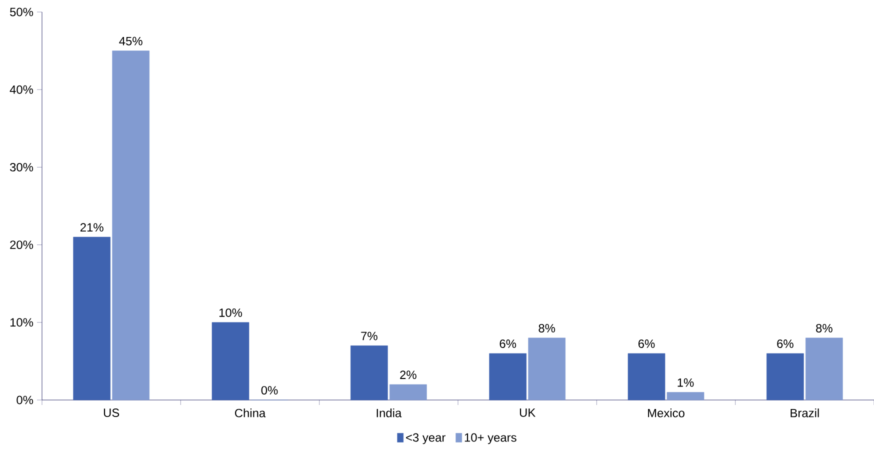  I want to click on y-tick-label: 40%, so click(22, 89).